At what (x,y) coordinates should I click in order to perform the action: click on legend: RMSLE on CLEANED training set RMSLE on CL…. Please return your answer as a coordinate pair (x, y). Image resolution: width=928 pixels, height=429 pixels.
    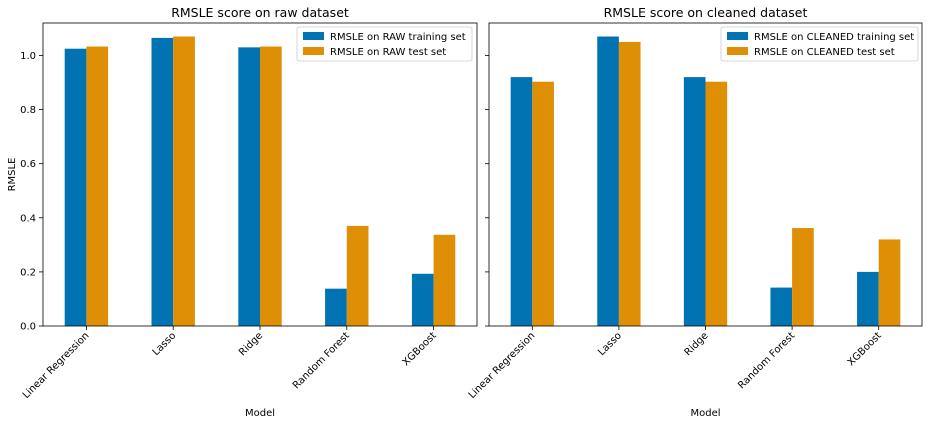
    Looking at the image, I should click on (819, 44).